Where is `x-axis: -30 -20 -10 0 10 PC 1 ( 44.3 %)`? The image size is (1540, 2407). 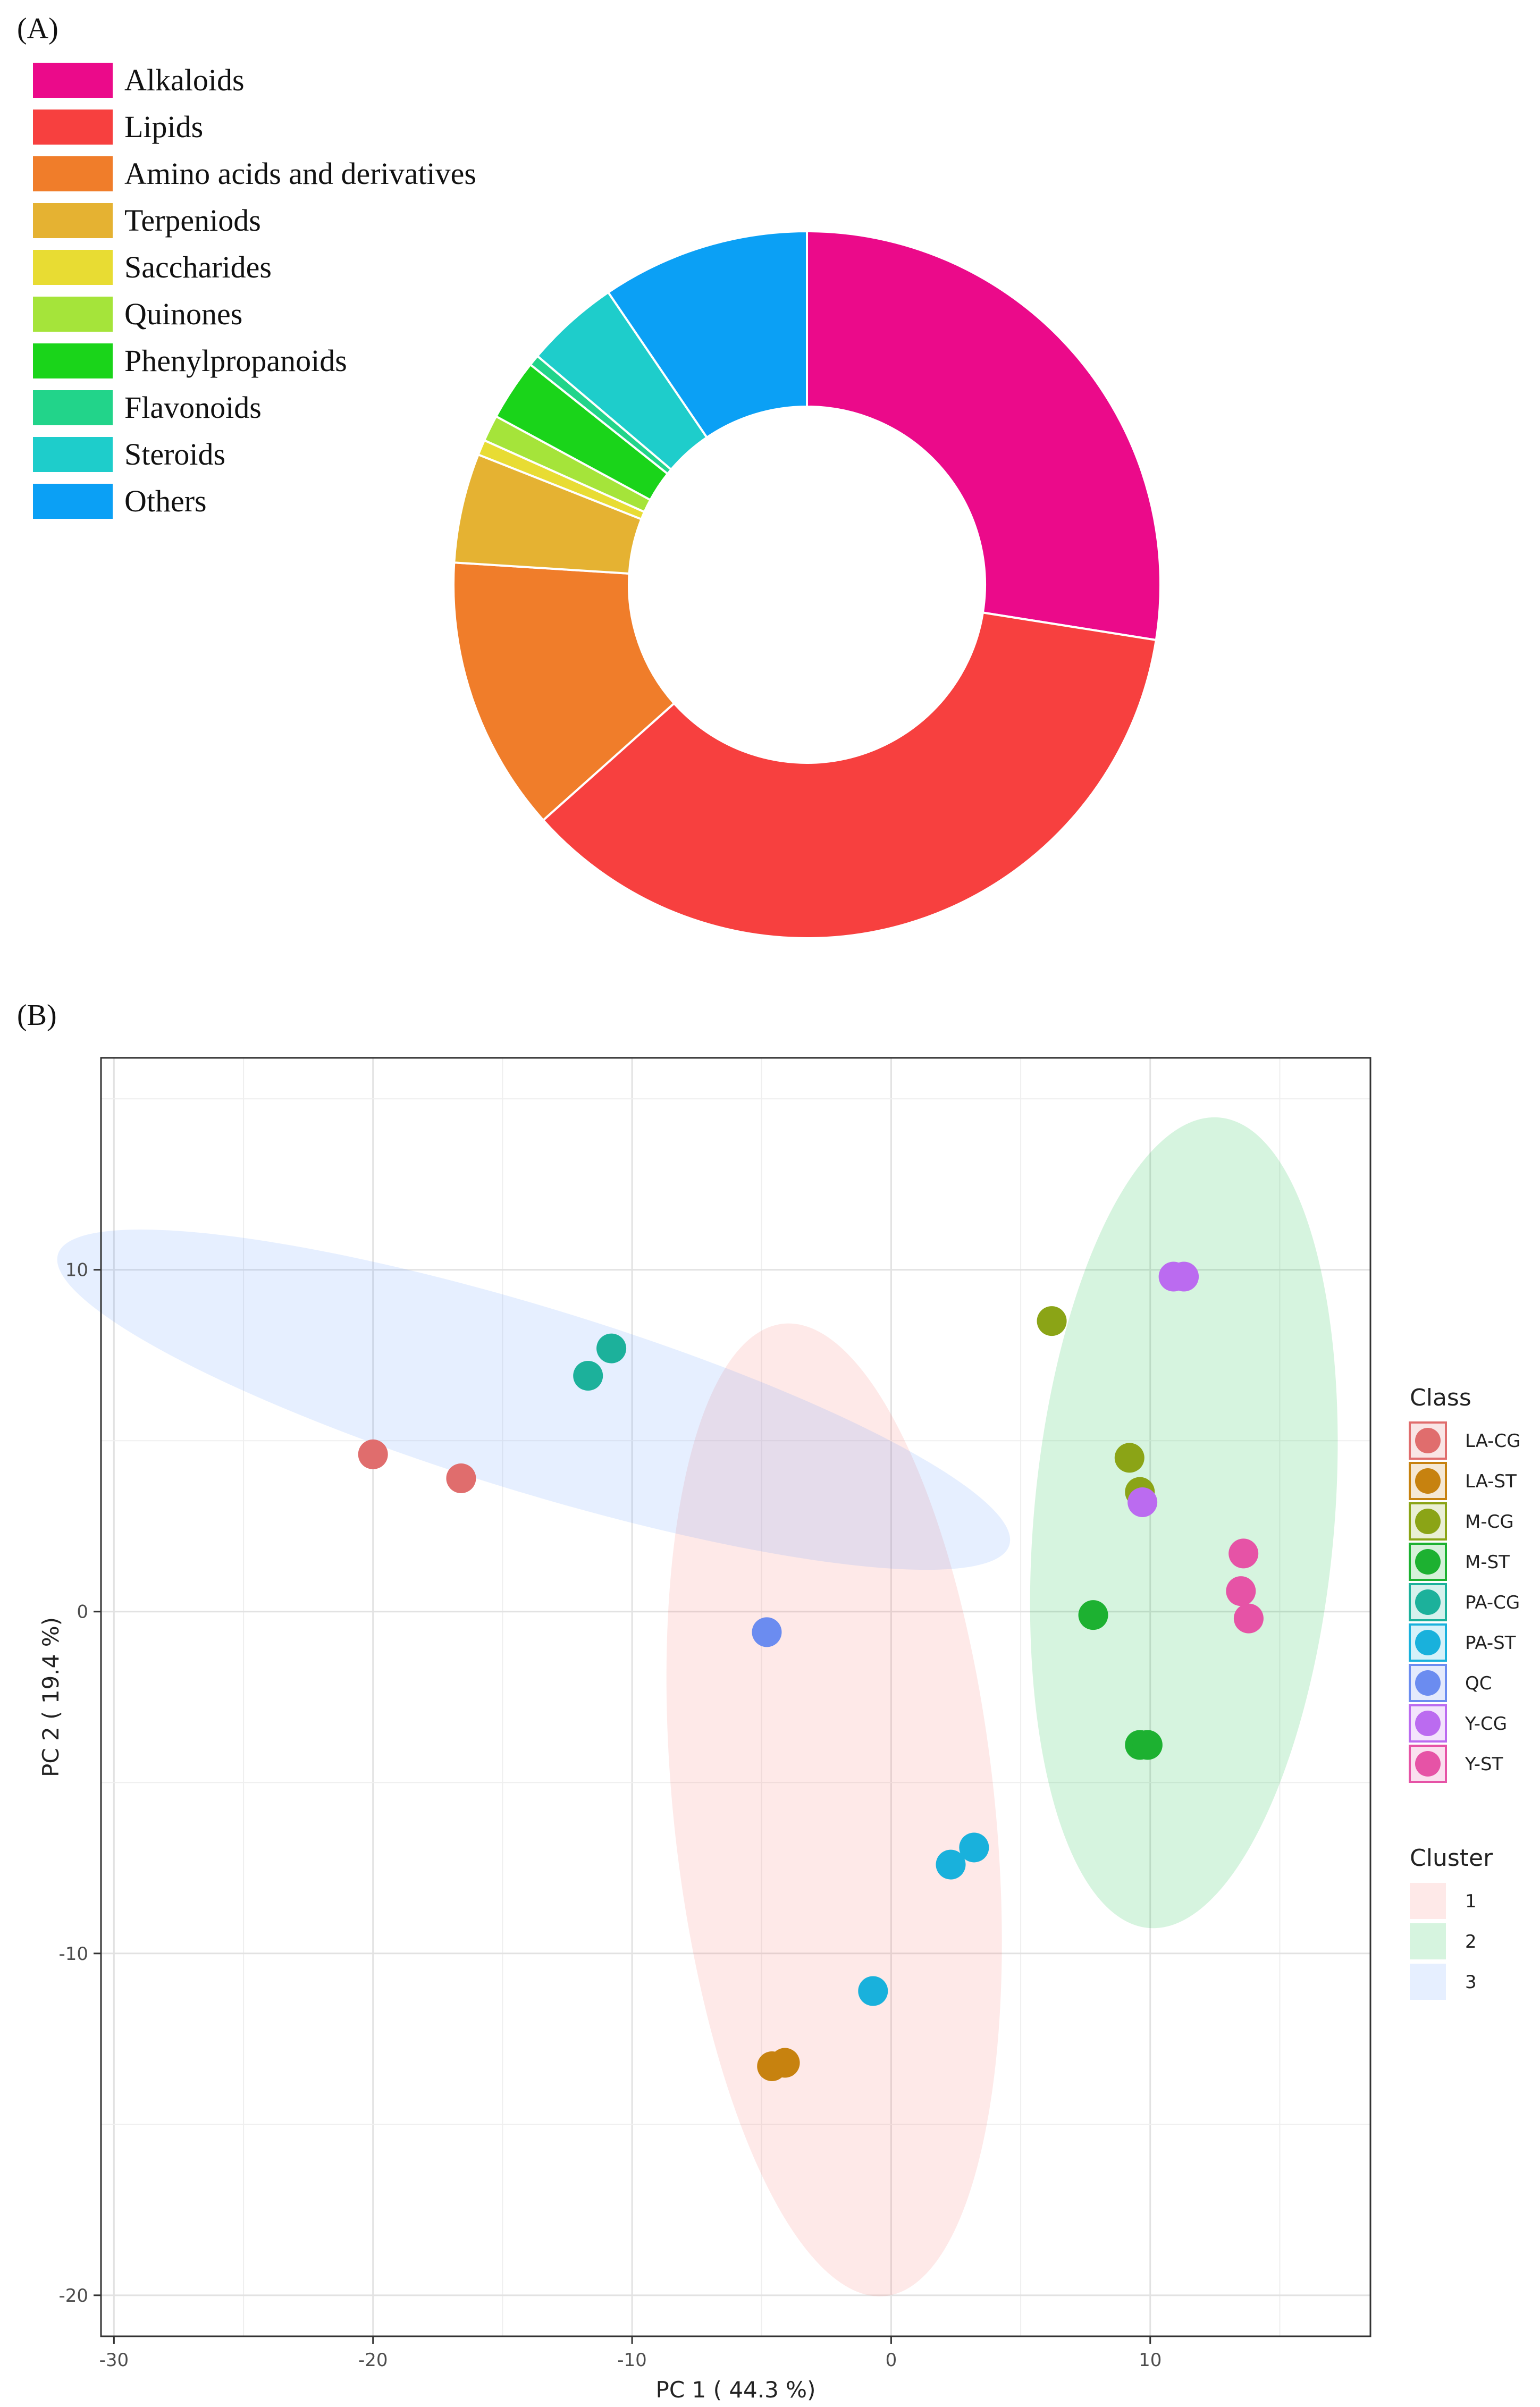
x-axis: -30 -20 -10 0 10 PC 1 ( 44.3 %) is located at coordinates (631, 2369).